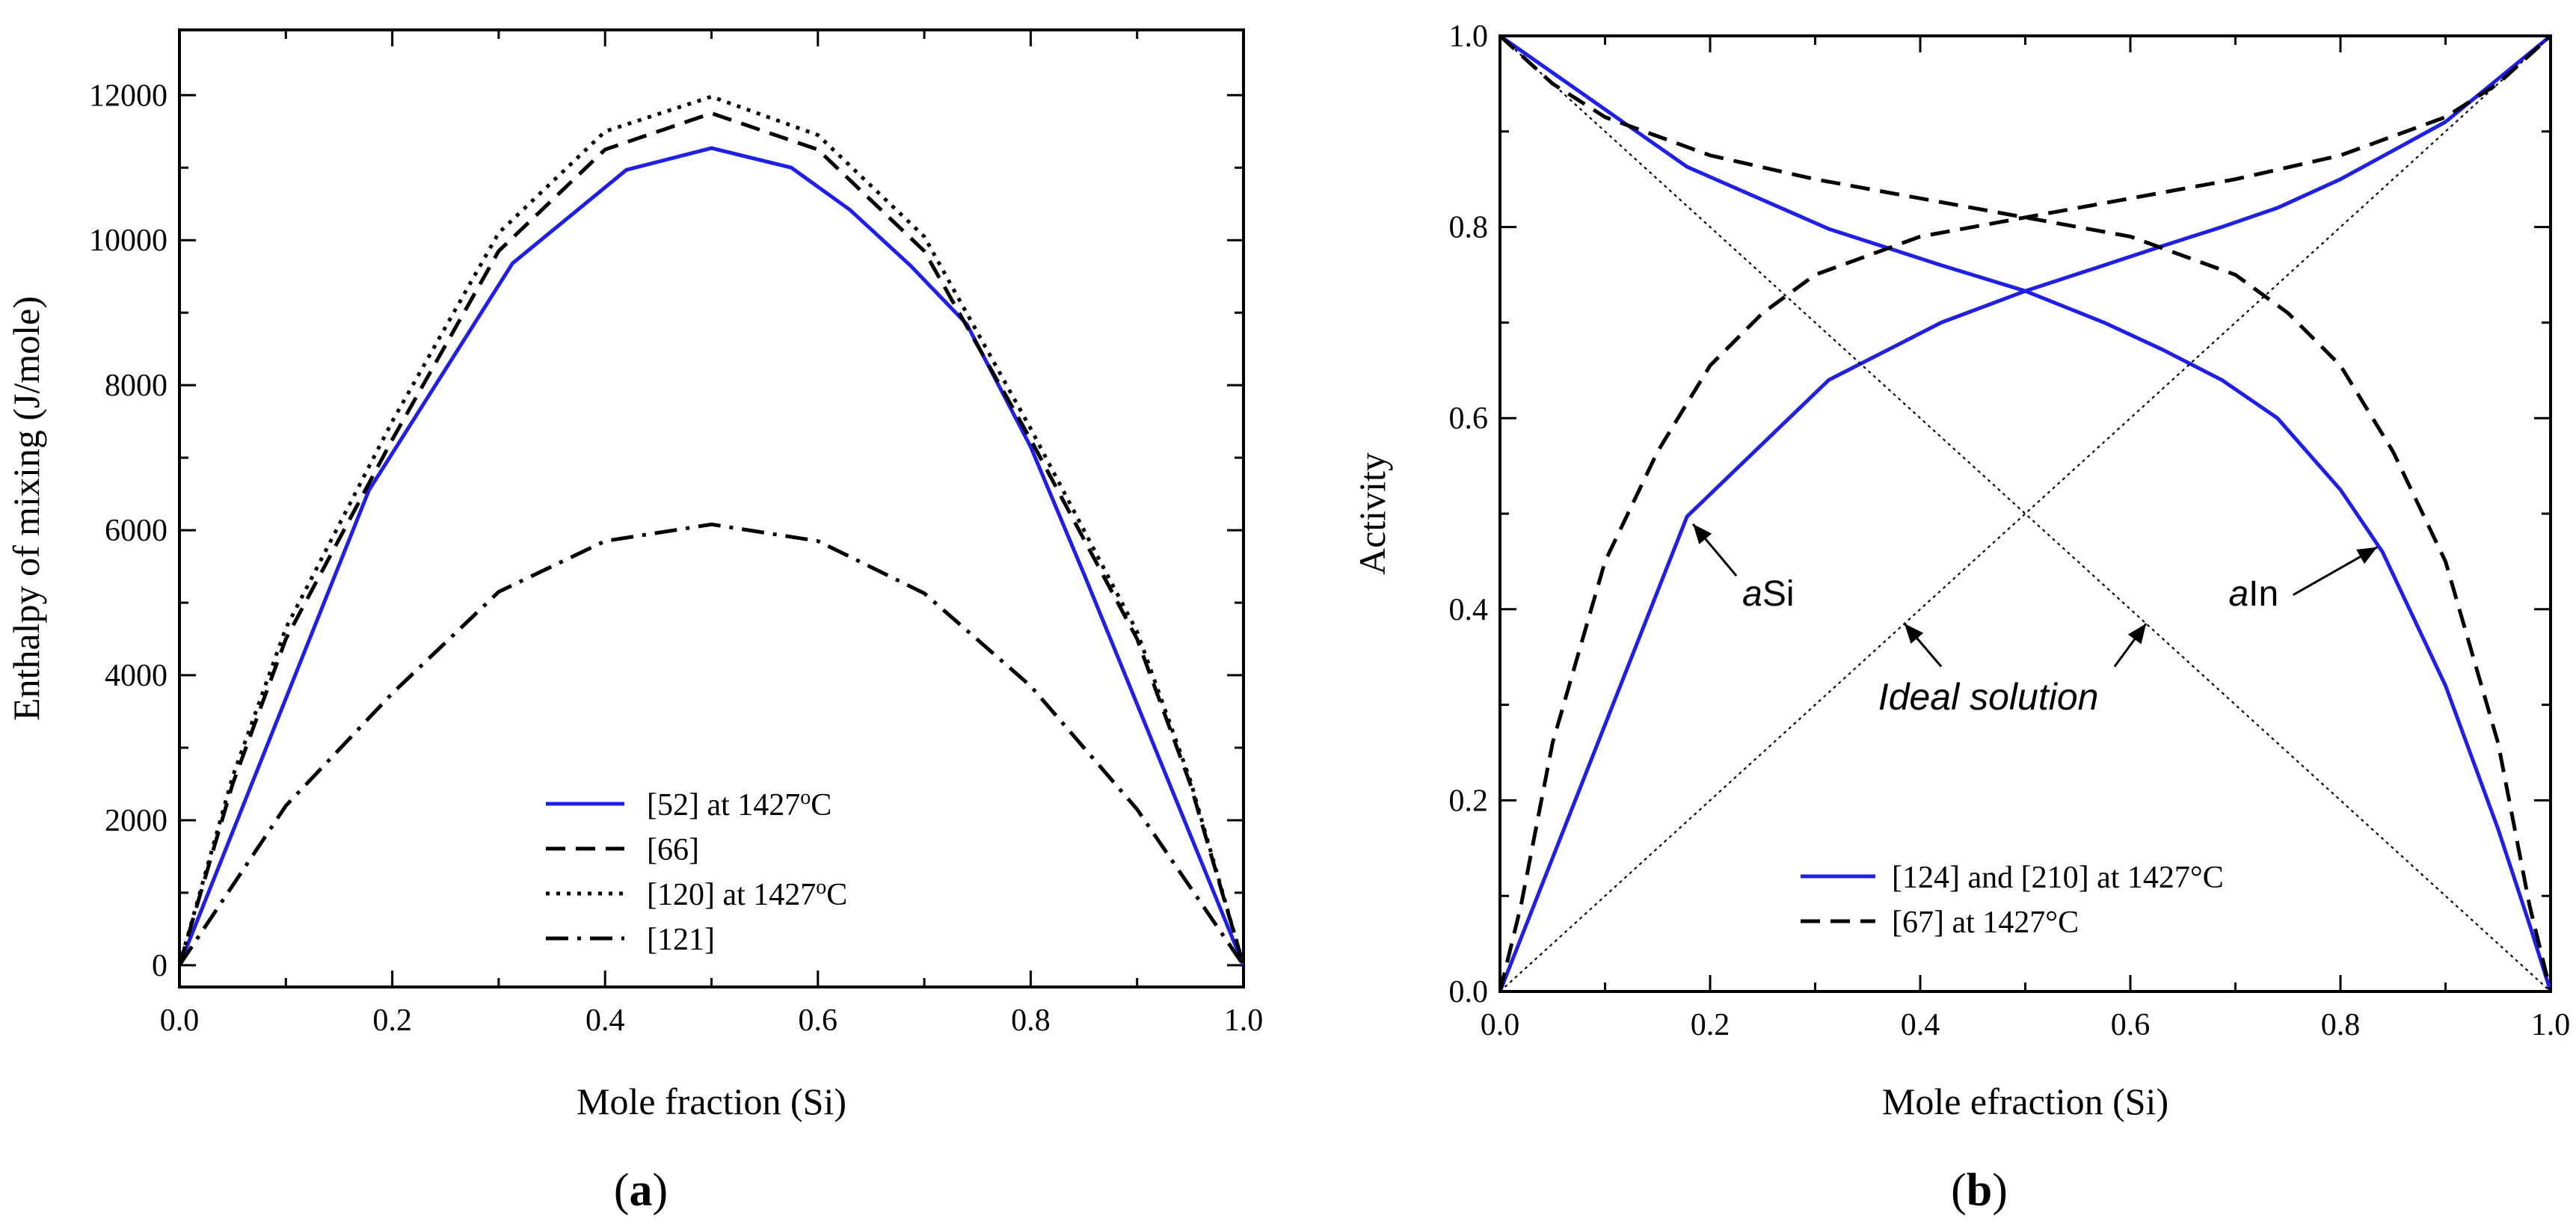 The width and height of the screenshot is (2576, 1230). Describe the element at coordinates (128, 241) in the screenshot. I see `y-tick-label: 10000` at that location.